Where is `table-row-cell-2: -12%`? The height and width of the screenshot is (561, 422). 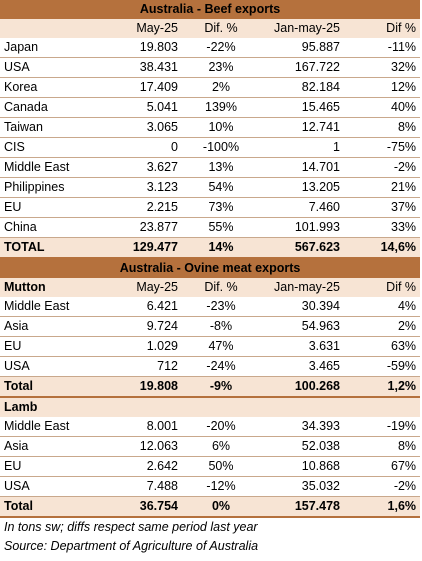
table-row-cell-2: -12% is located at coordinates (221, 486).